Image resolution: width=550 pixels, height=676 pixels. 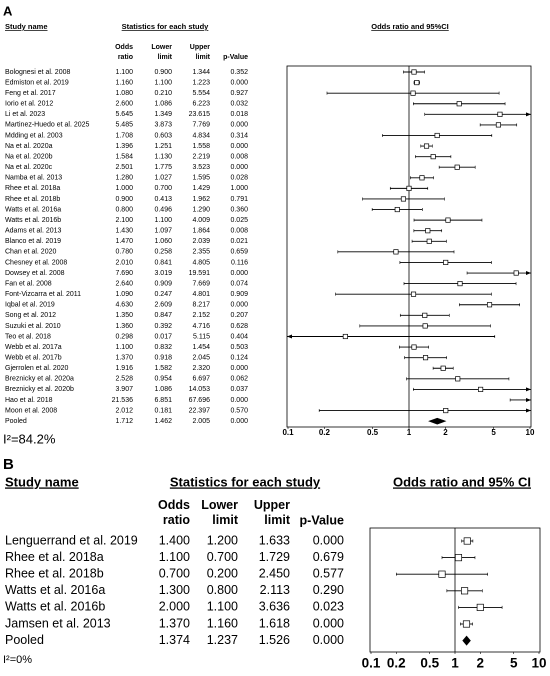 What do you see at coordinates (201, 358) in the screenshot?
I see `stat-value: 2.045` at bounding box center [201, 358].